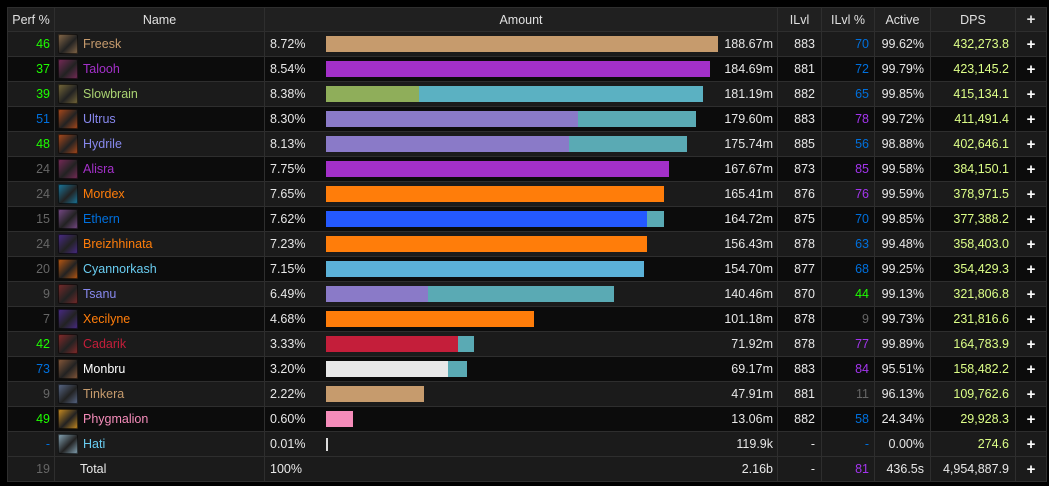  I want to click on player-name: Tsanu, so click(100, 294).